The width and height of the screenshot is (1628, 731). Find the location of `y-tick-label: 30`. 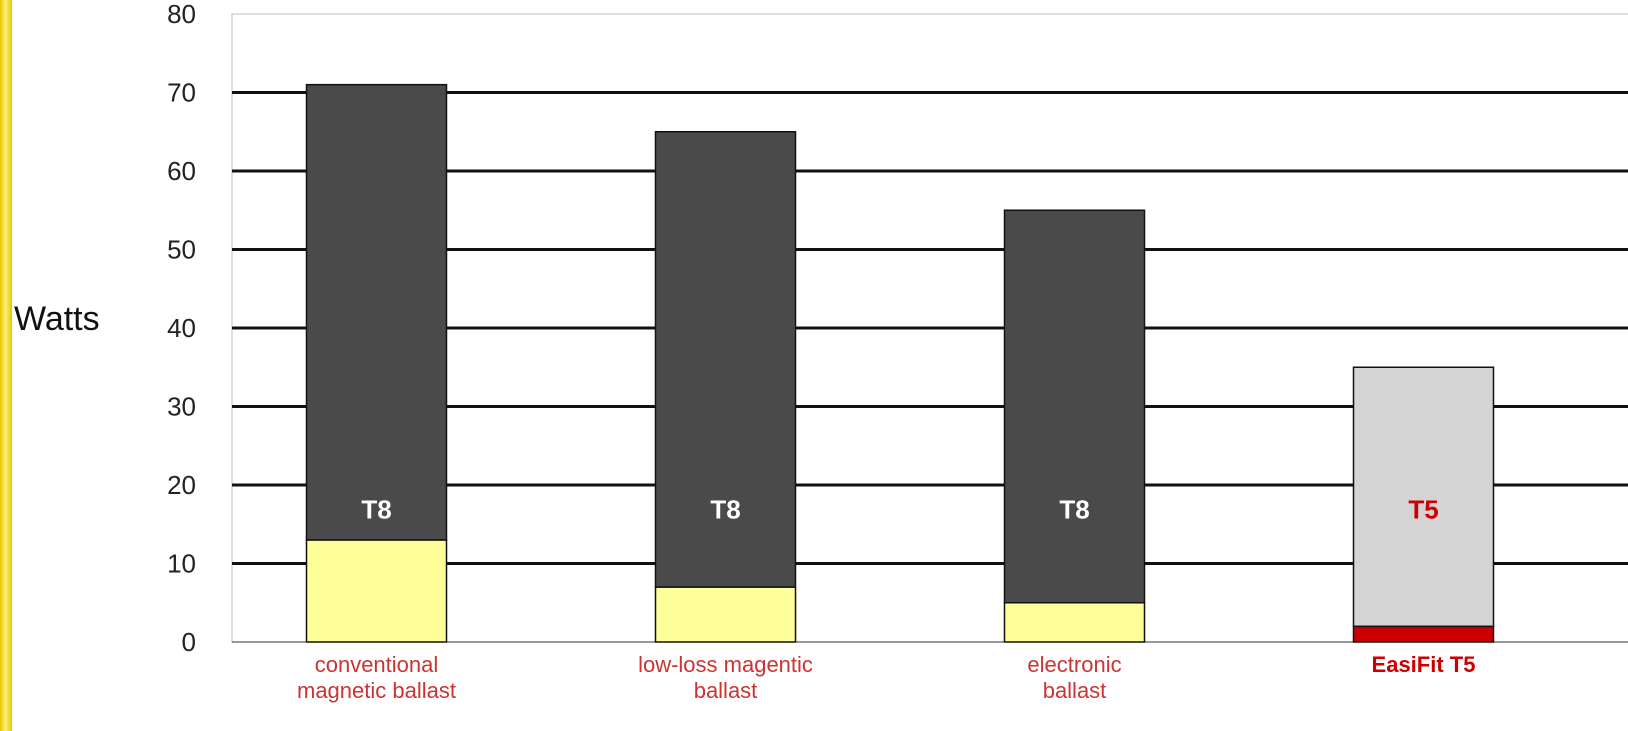

y-tick-label: 30 is located at coordinates (181, 407).